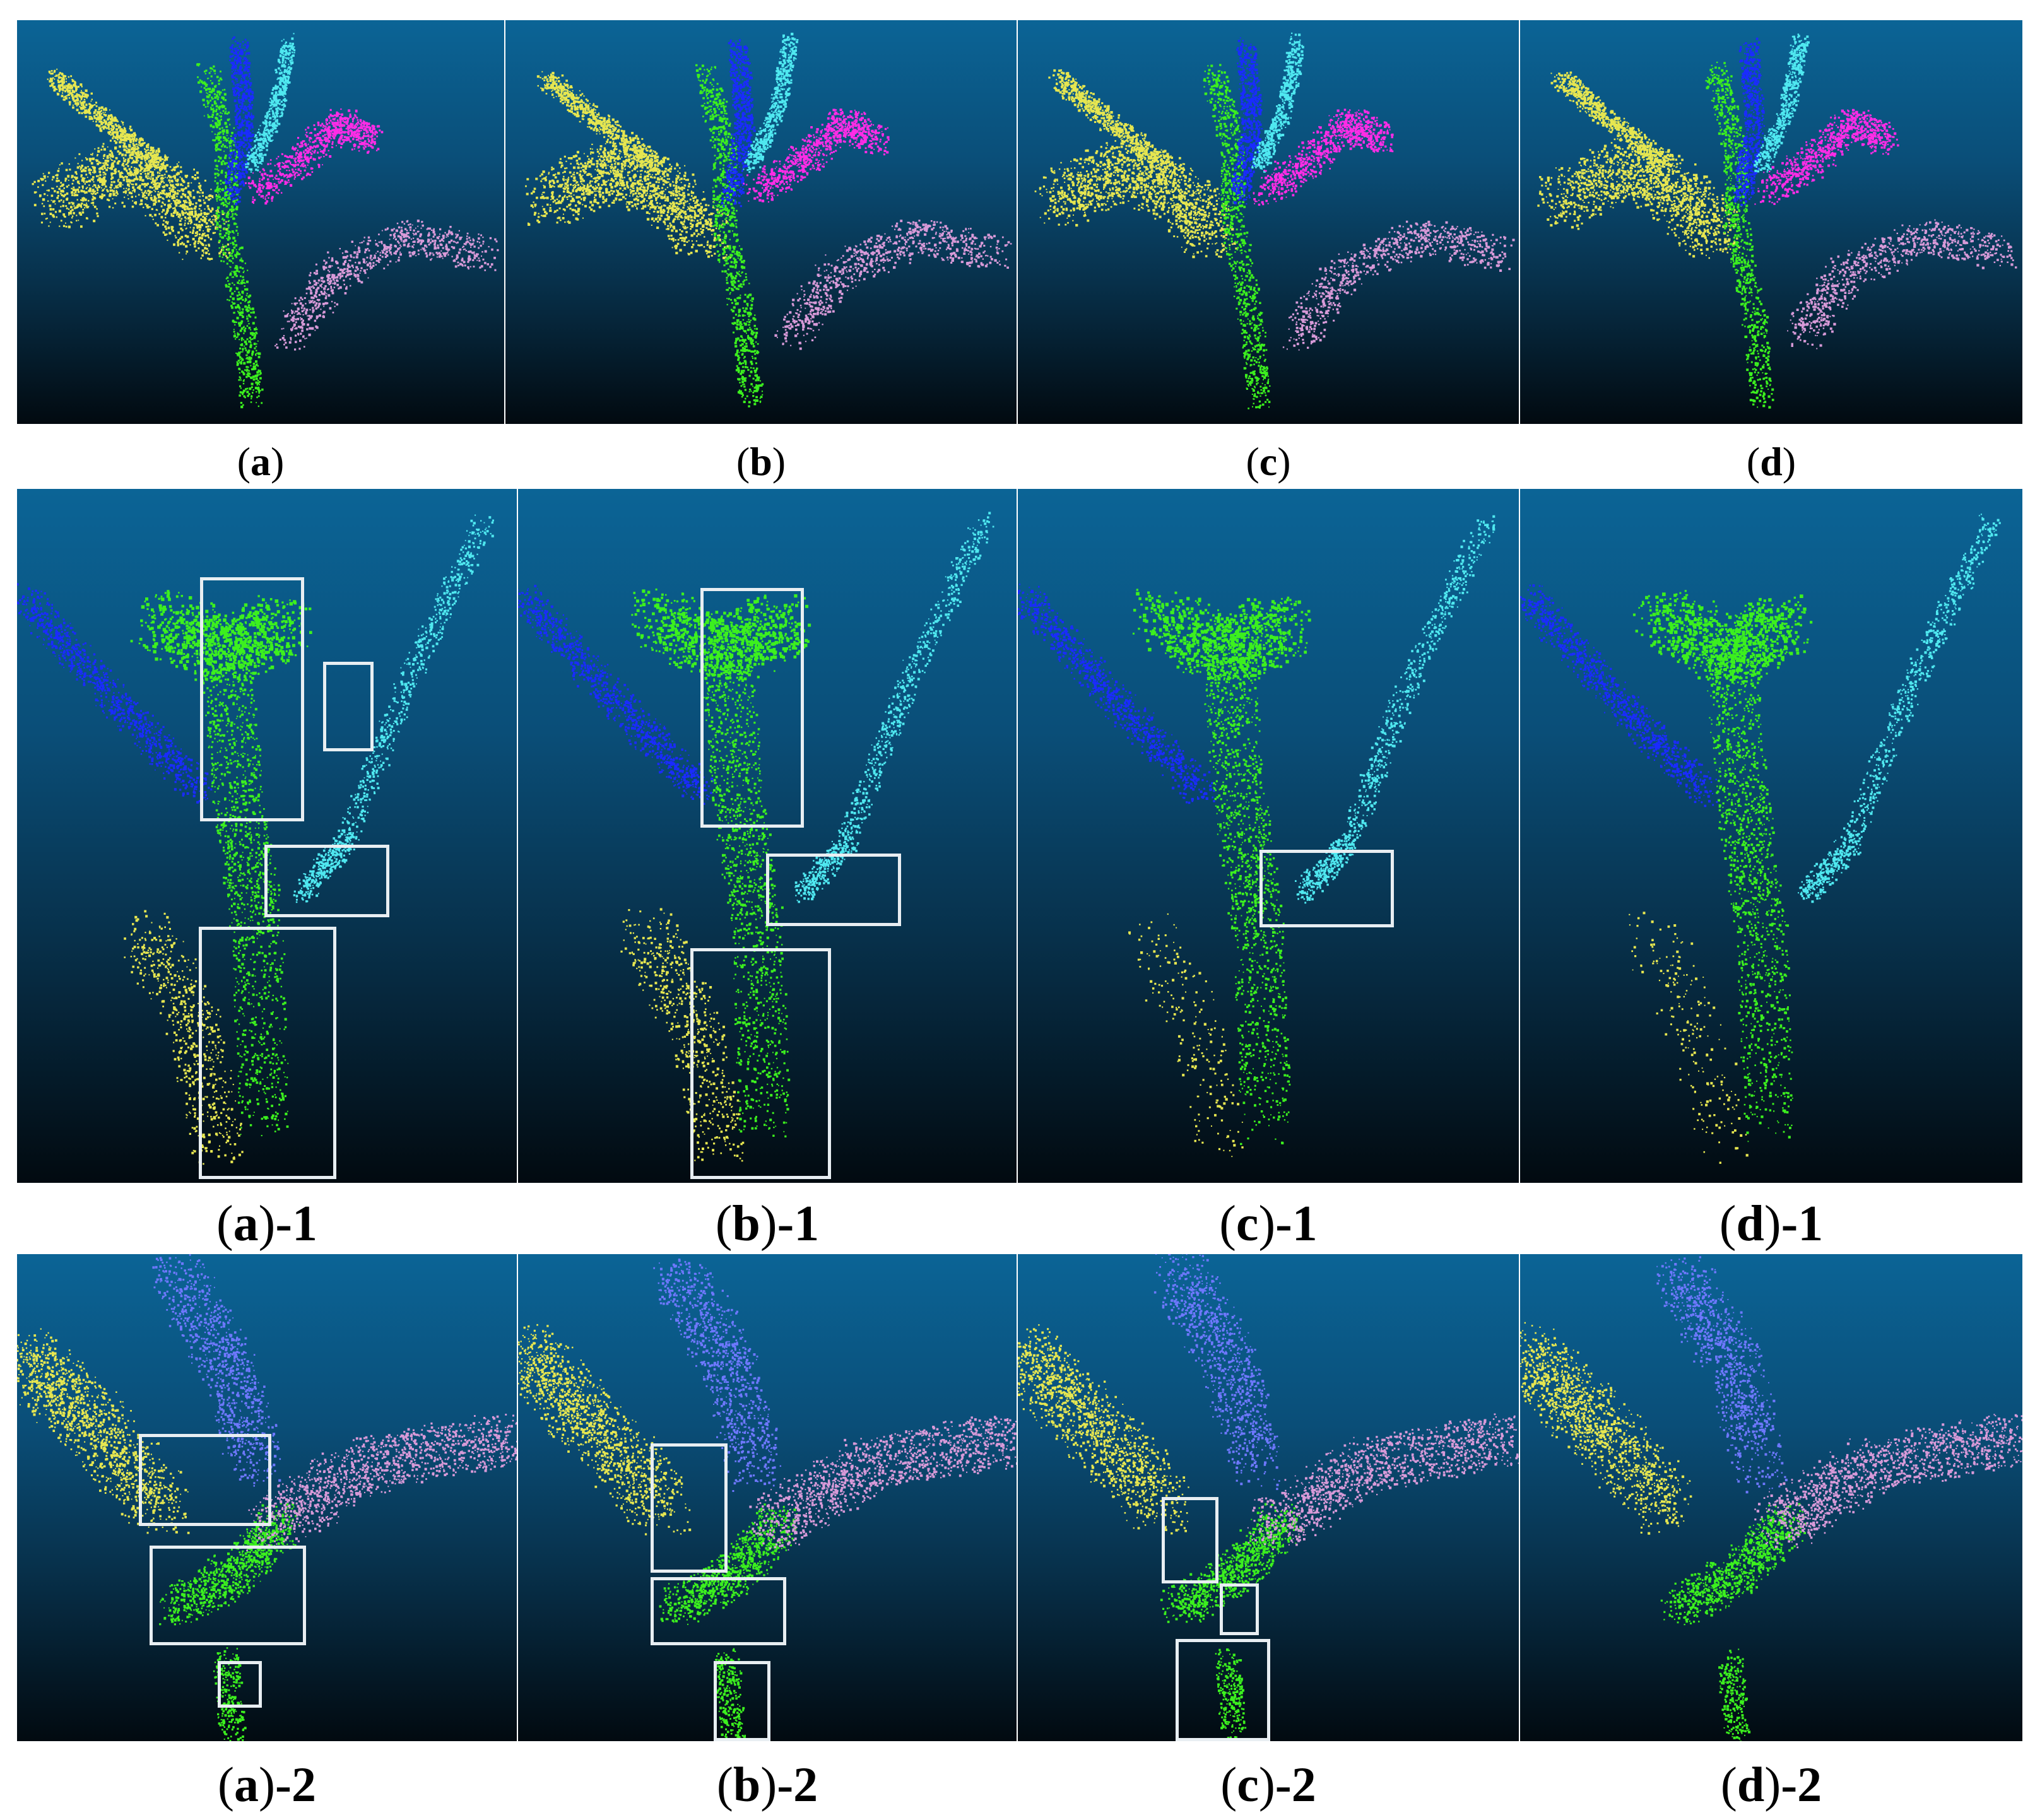 Image resolution: width=2035 pixels, height=1820 pixels. What do you see at coordinates (1777, 221) in the screenshot?
I see `point-cloud-d` at bounding box center [1777, 221].